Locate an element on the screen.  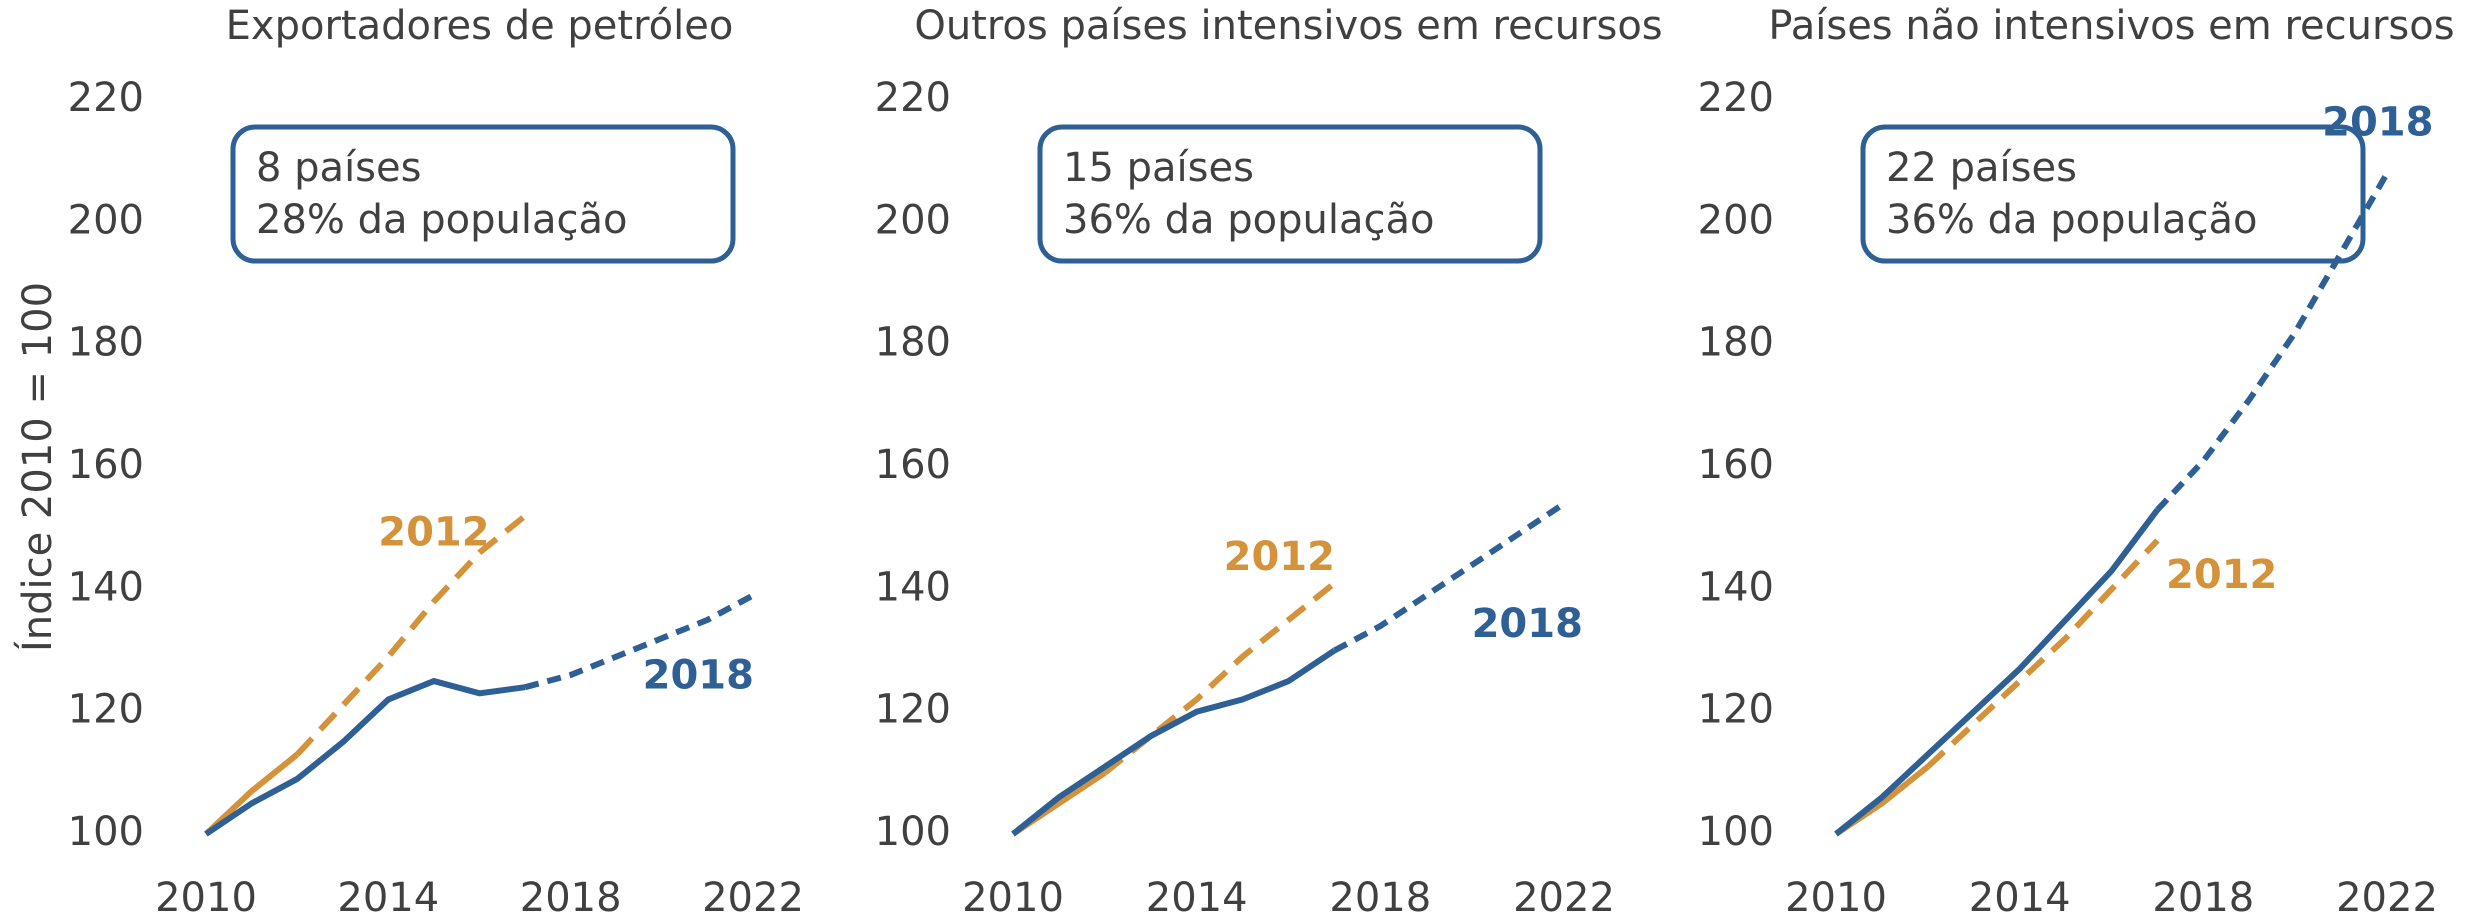
panel-title: Exportadores de petróleo is located at coordinates (480, 26).